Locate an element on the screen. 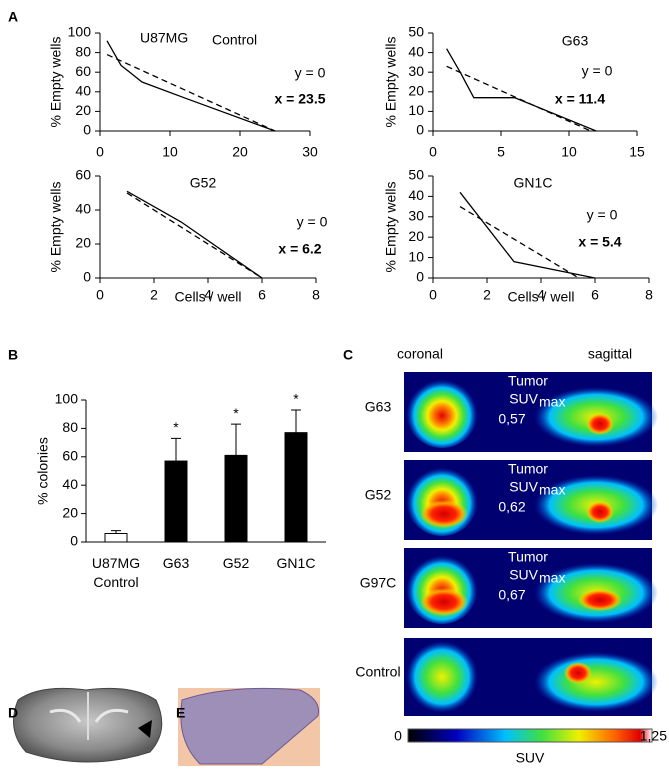 The image size is (669, 772). annotation: x = 23.5 is located at coordinates (300, 99).